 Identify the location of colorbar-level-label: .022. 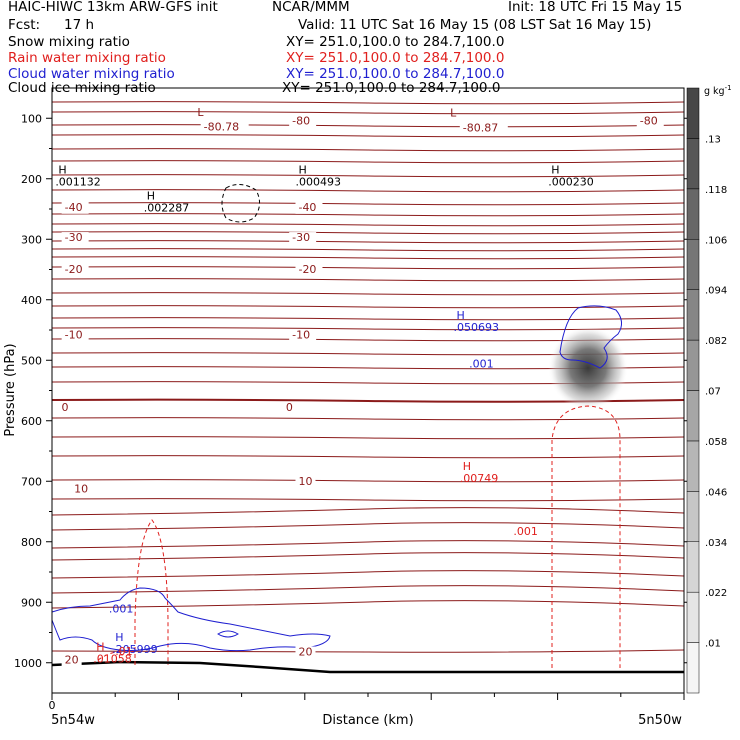
(716, 593).